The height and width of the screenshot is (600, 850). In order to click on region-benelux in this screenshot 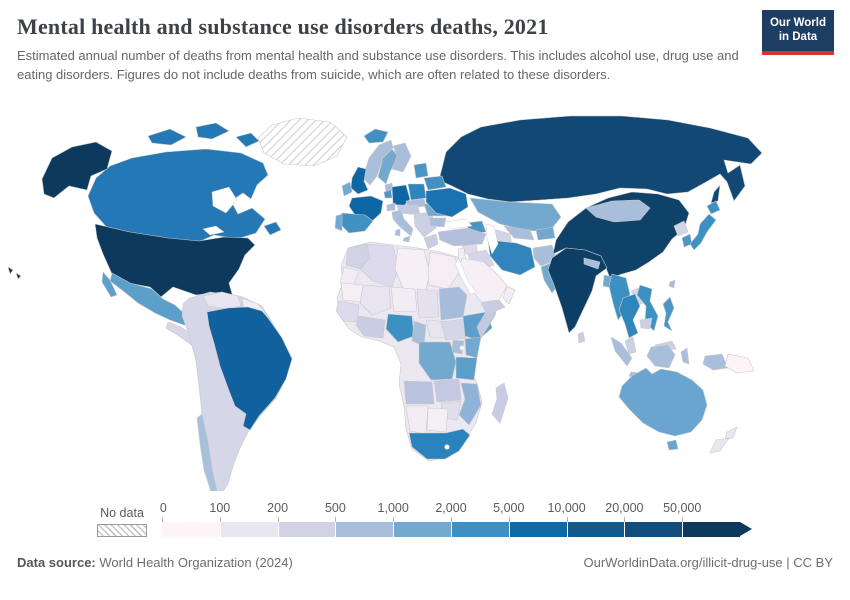, I will do `click(388, 194)`.